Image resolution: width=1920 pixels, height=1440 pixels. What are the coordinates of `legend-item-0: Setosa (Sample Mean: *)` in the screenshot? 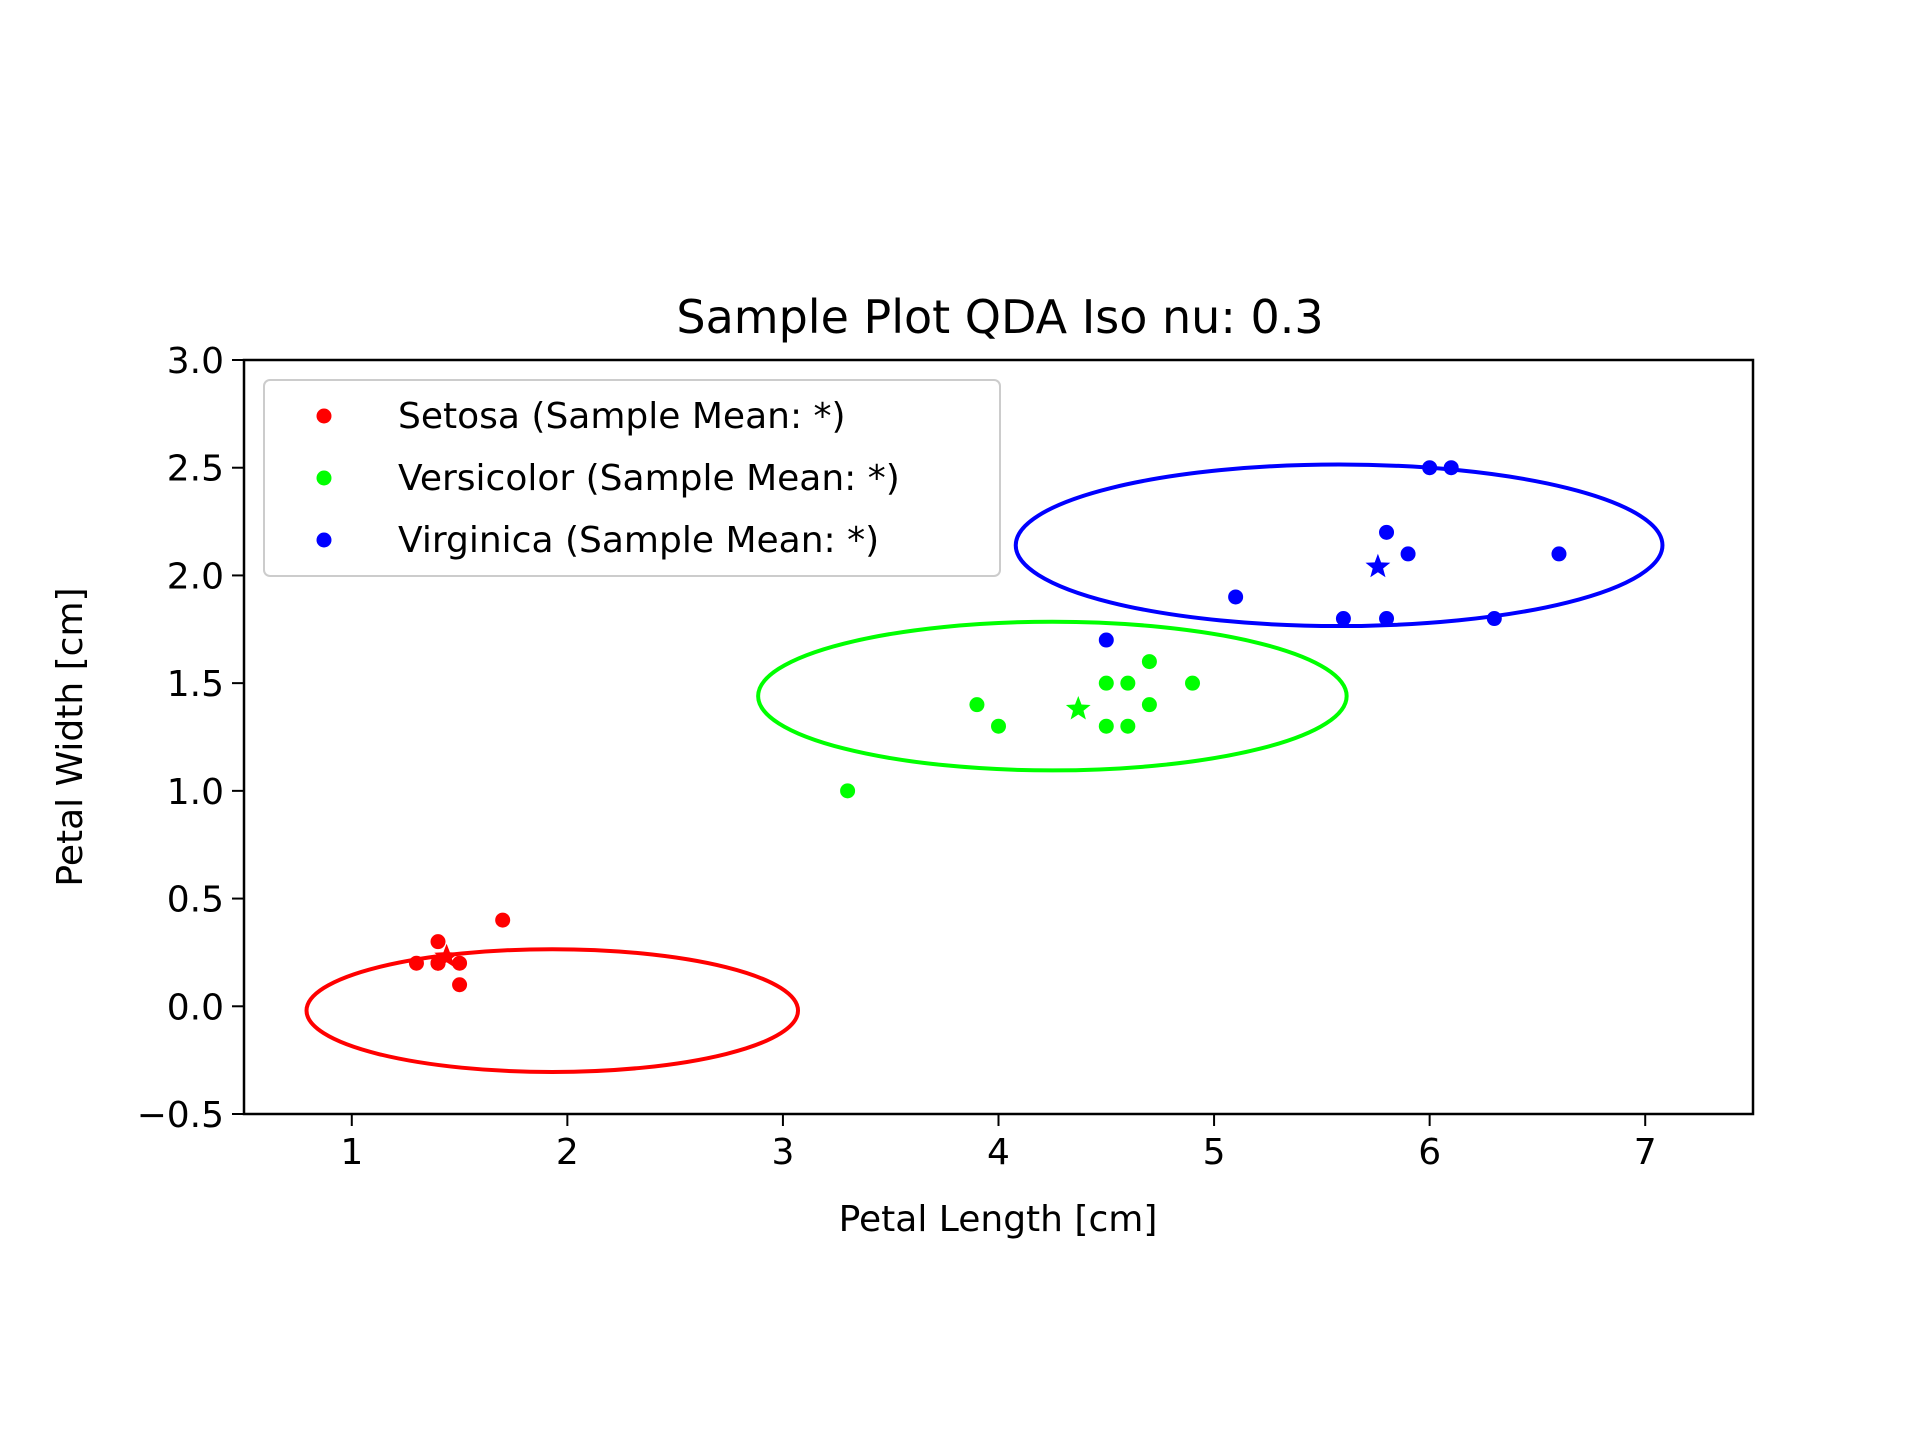 It's located at (581, 416).